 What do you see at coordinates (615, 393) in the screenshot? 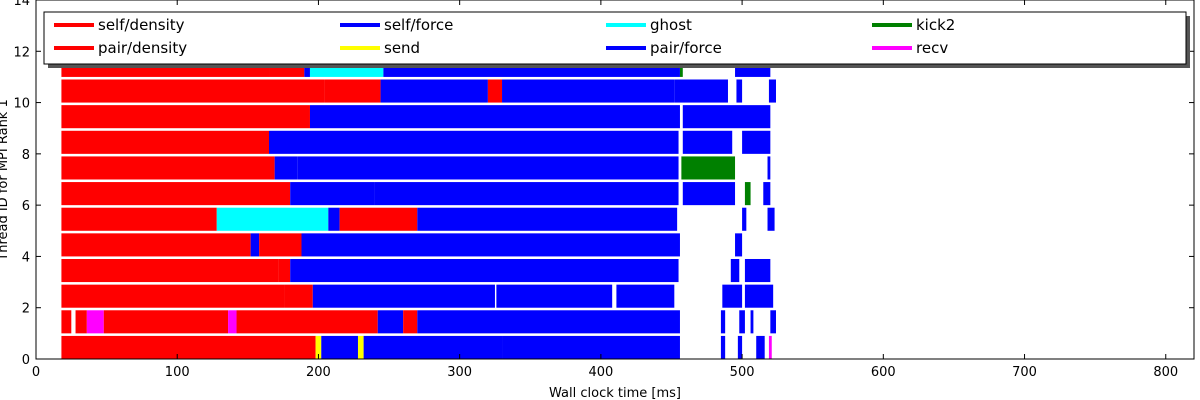
I see `x-axis-label: Wall clock time [ms]` at bounding box center [615, 393].